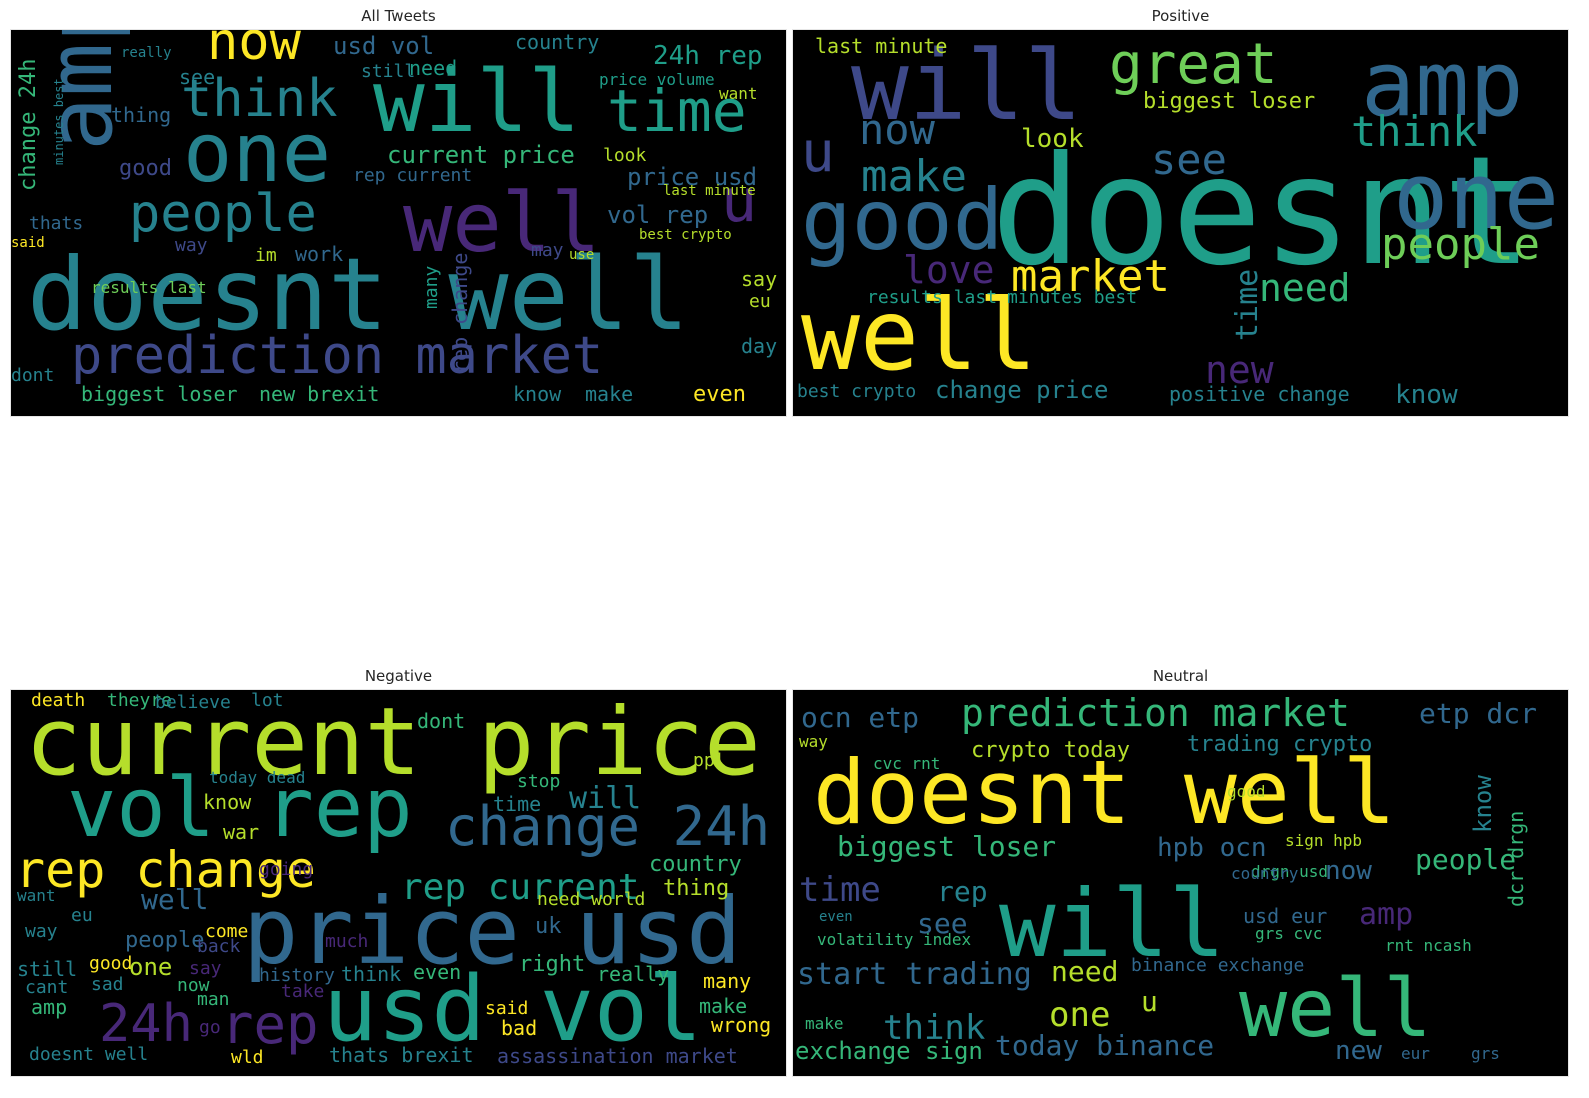  I want to click on cloud-word-rep-change: rep change, so click(165, 870).